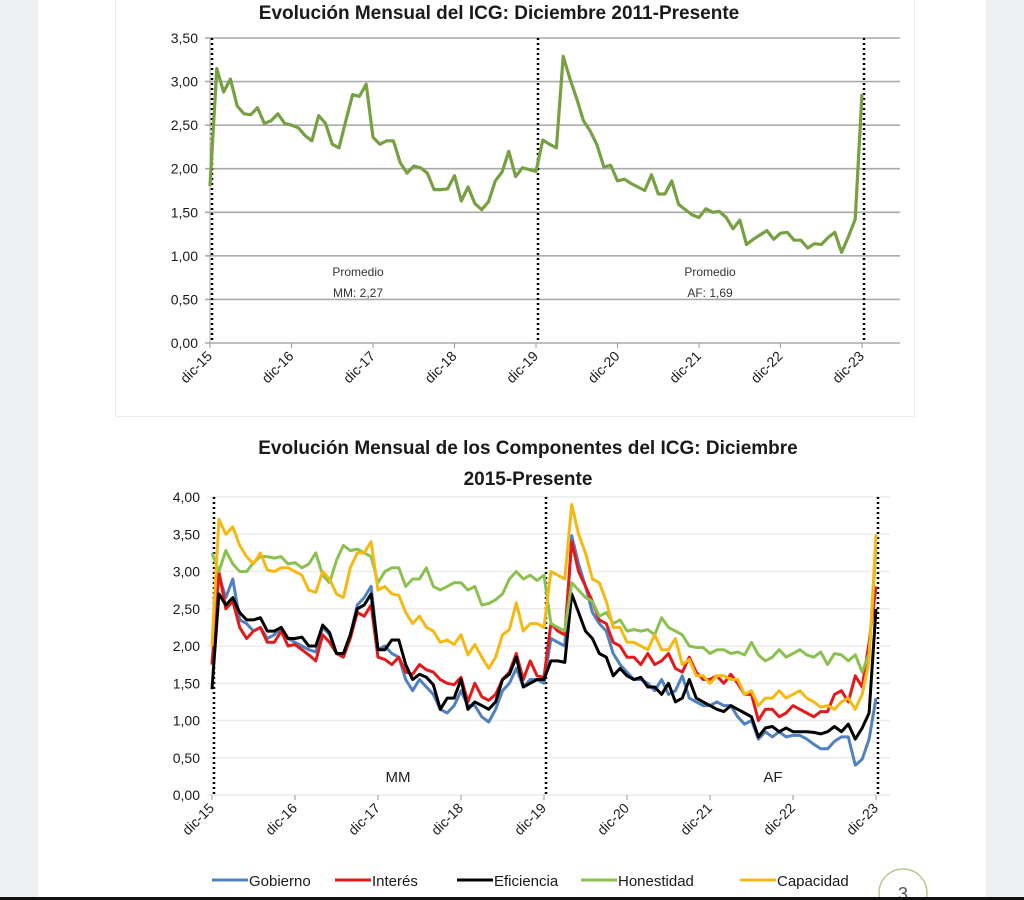 This screenshot has height=900, width=1024. Describe the element at coordinates (766, 367) in the screenshot. I see `x-tick-label: dic-22` at that location.